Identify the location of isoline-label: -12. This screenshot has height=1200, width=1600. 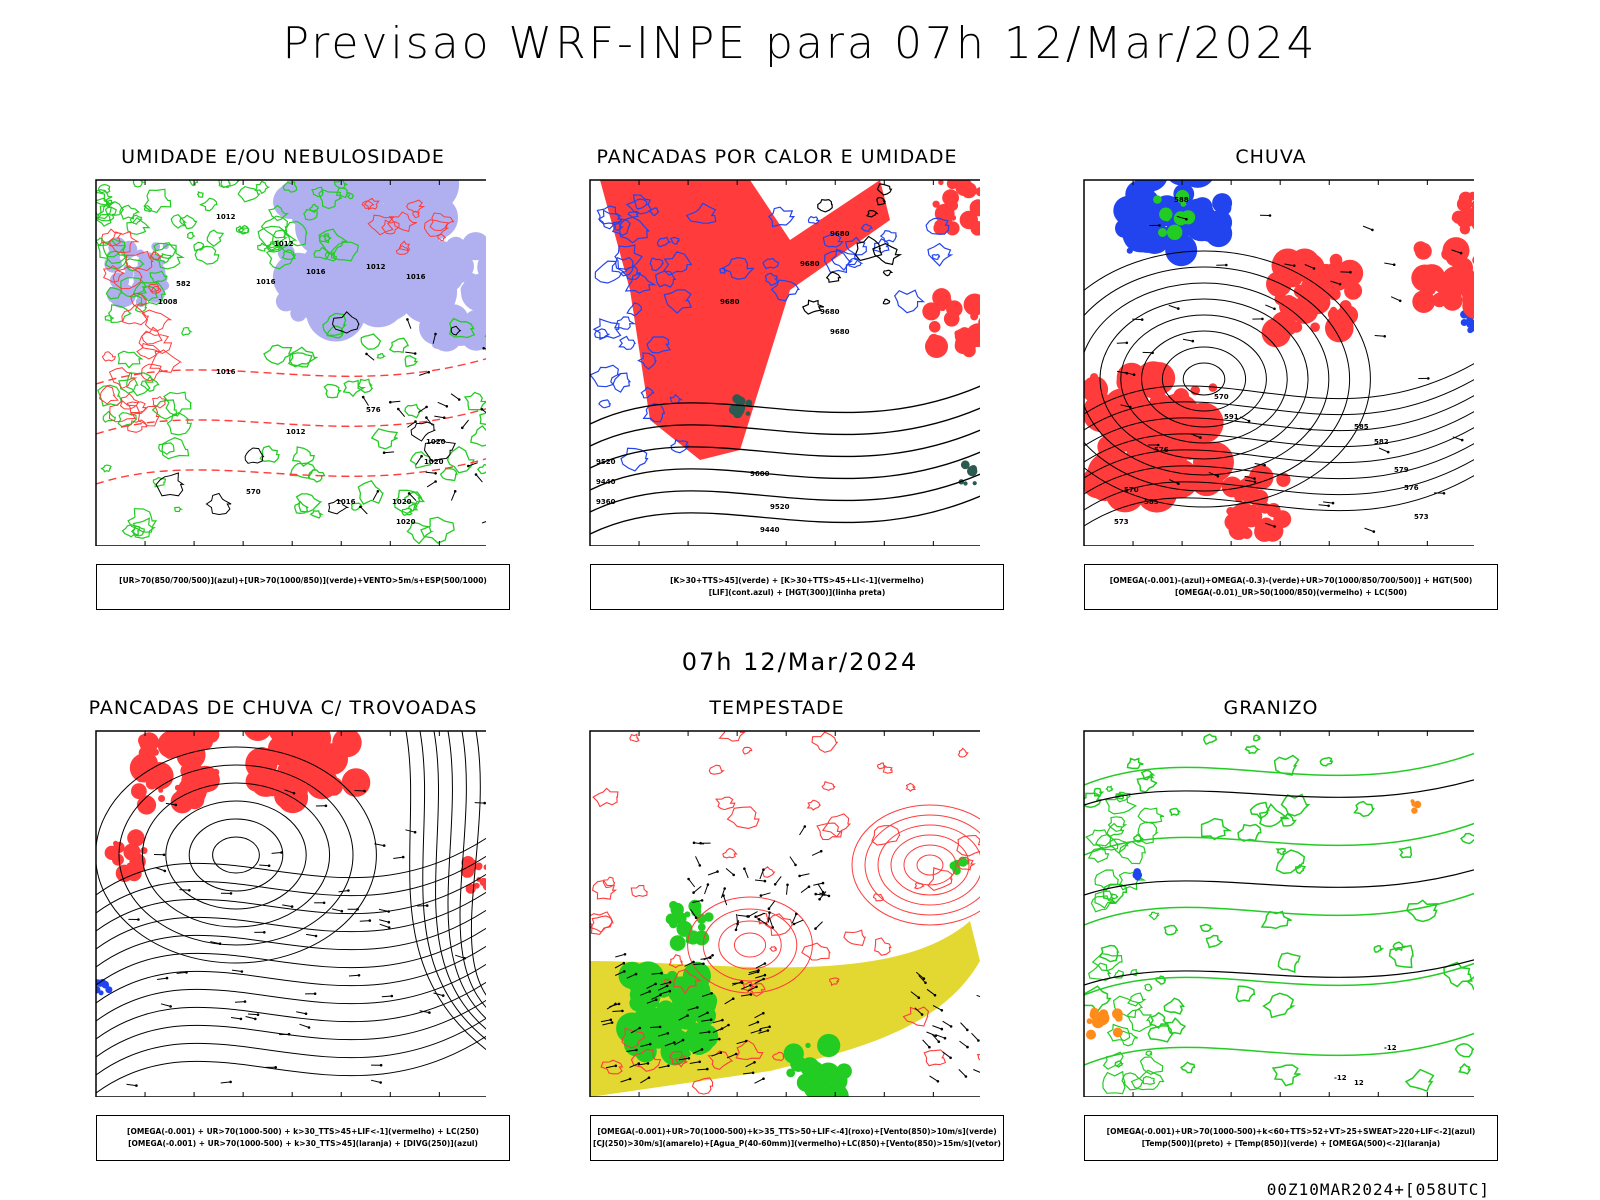
(1340, 1078).